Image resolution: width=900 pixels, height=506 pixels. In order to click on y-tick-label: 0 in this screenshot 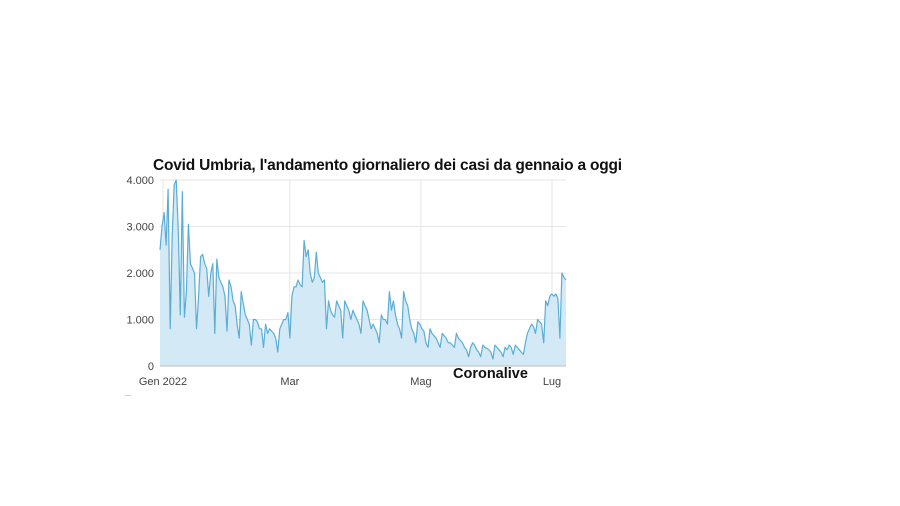, I will do `click(151, 367)`.